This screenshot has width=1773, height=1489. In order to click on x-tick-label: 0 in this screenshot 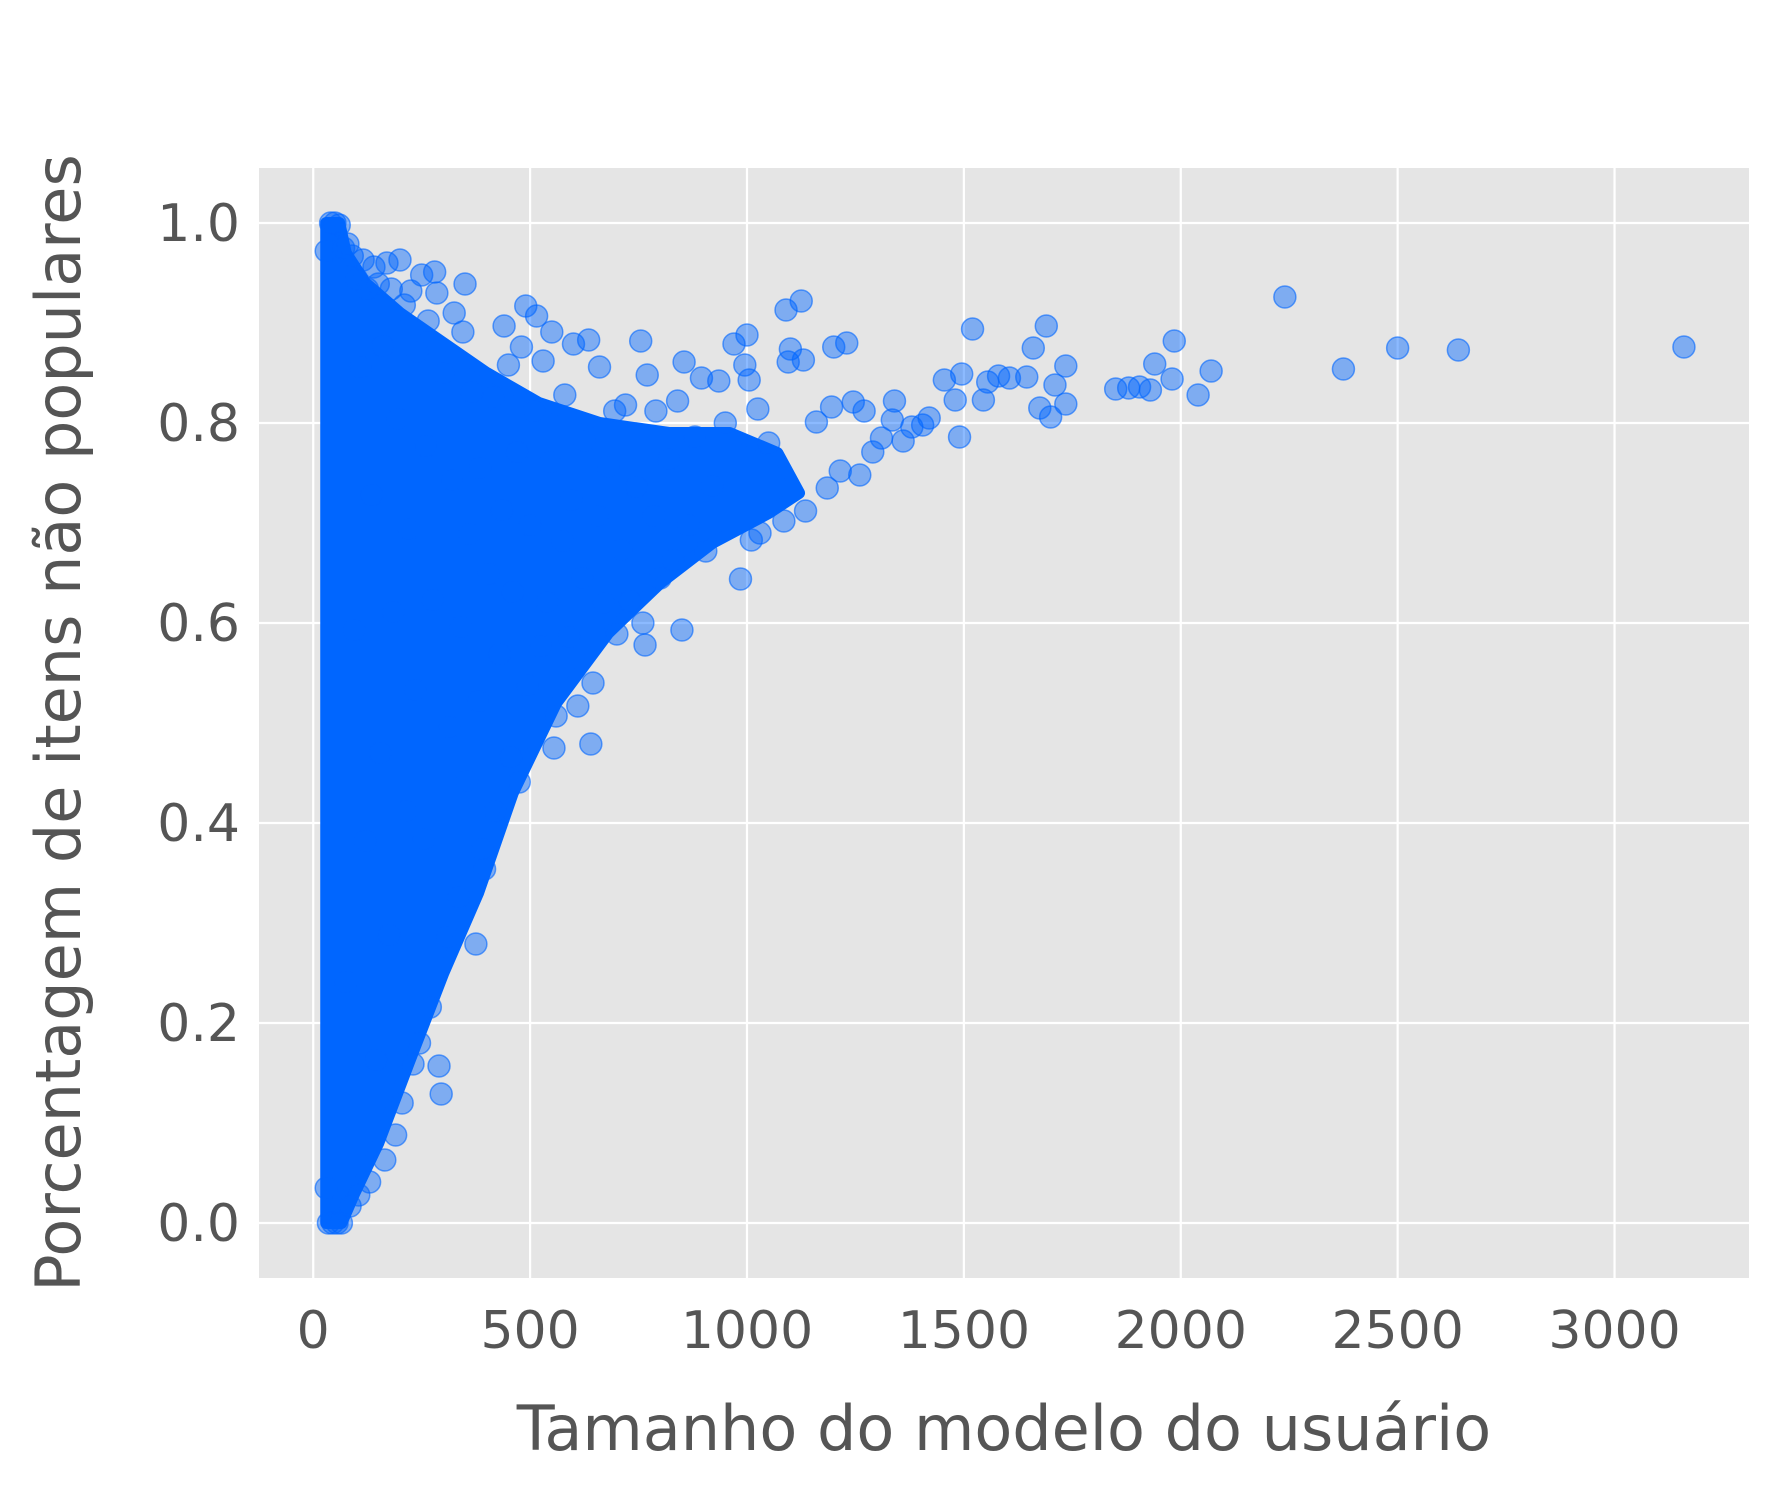, I will do `click(313, 1331)`.